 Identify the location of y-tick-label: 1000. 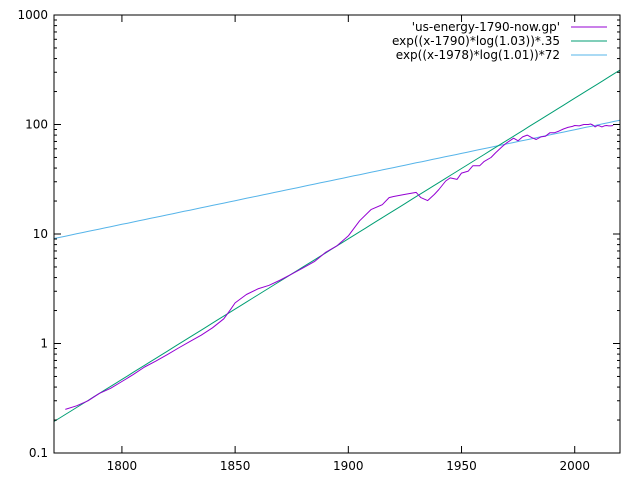
(32, 15).